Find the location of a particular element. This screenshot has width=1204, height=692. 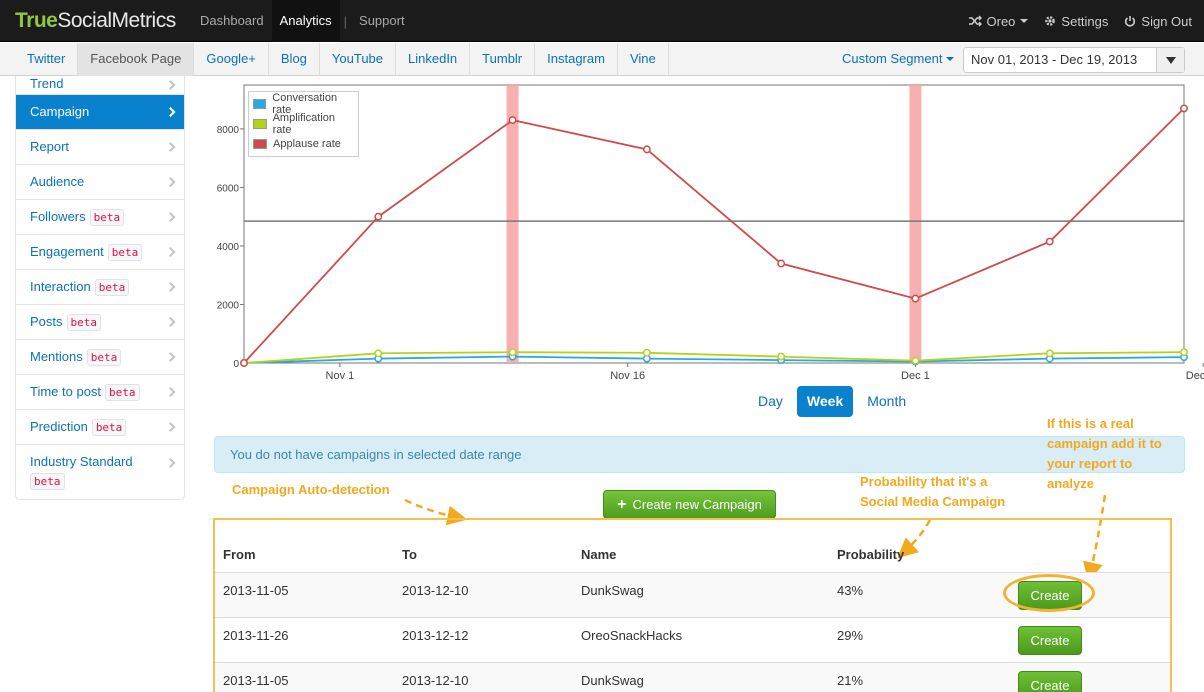

settings-link: Settings is located at coordinates (1076, 21).